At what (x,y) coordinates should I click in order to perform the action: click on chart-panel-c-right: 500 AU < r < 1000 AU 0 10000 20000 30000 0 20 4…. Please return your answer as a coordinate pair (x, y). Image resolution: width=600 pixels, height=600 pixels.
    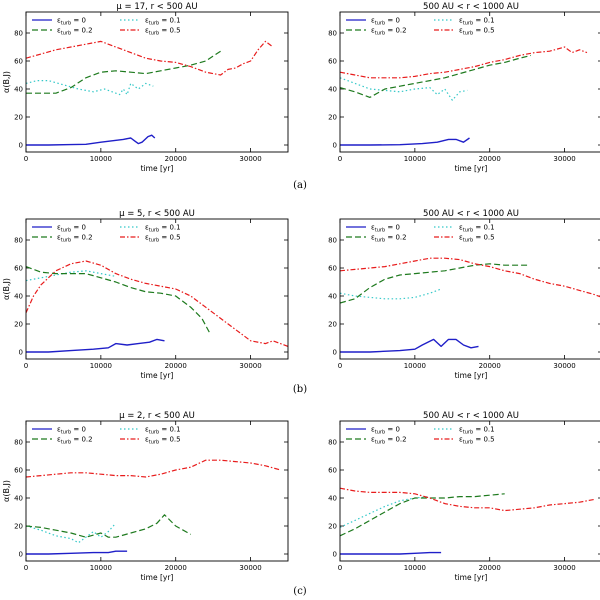
    Looking at the image, I should click on (464, 496).